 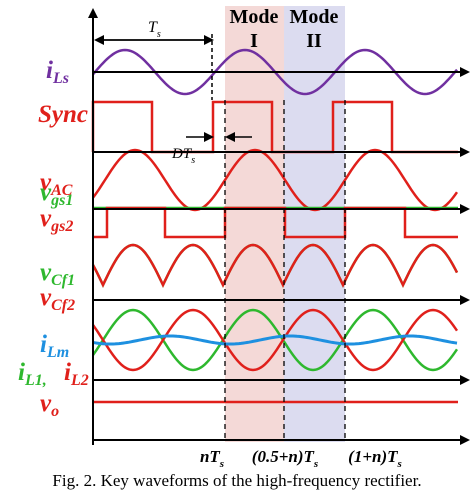 I want to click on time-label-main: nT, so click(x=210, y=456).